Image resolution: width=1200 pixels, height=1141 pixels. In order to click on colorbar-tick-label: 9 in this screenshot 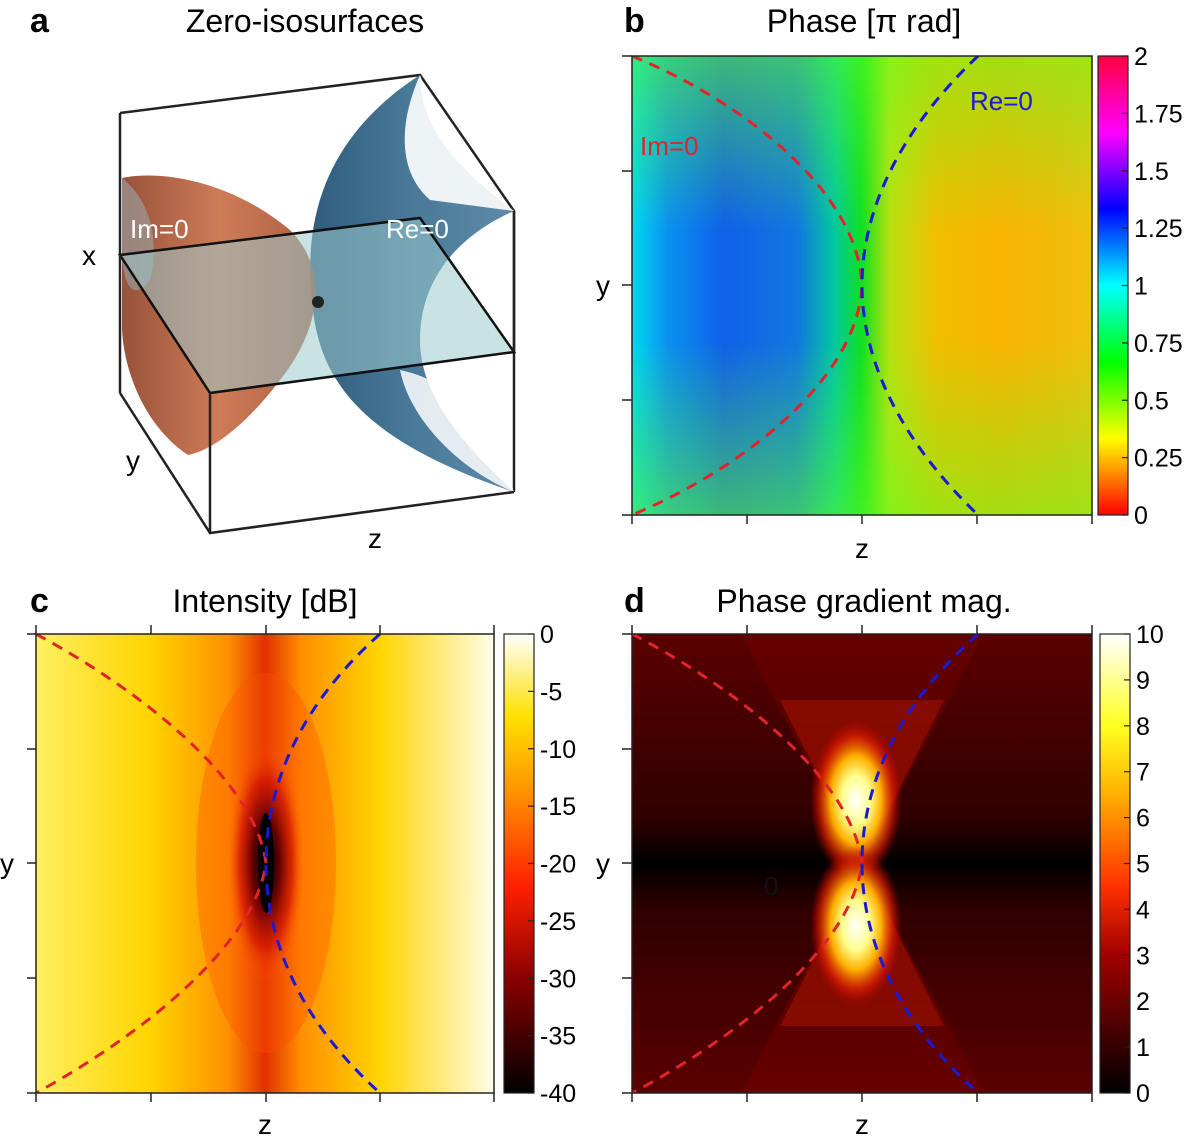, I will do `click(1143, 681)`.